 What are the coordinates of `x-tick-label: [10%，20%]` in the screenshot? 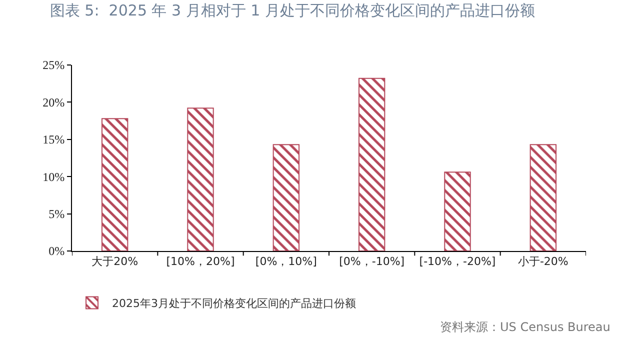 It's located at (200, 261).